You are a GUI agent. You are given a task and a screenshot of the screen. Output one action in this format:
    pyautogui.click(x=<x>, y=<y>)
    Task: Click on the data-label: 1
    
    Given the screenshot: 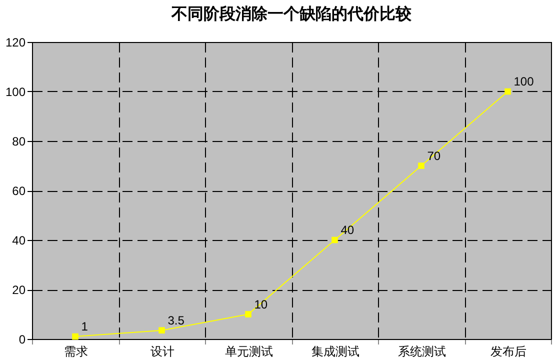 What is the action you would take?
    pyautogui.click(x=84, y=327)
    